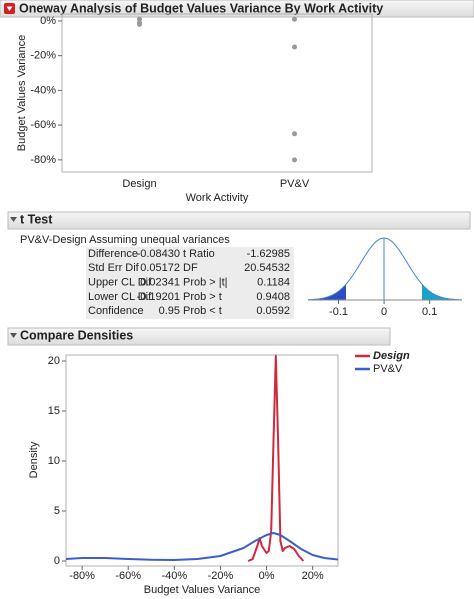 The height and width of the screenshot is (599, 474). What do you see at coordinates (160, 283) in the screenshot?
I see `table-cell: 0.02341` at bounding box center [160, 283].